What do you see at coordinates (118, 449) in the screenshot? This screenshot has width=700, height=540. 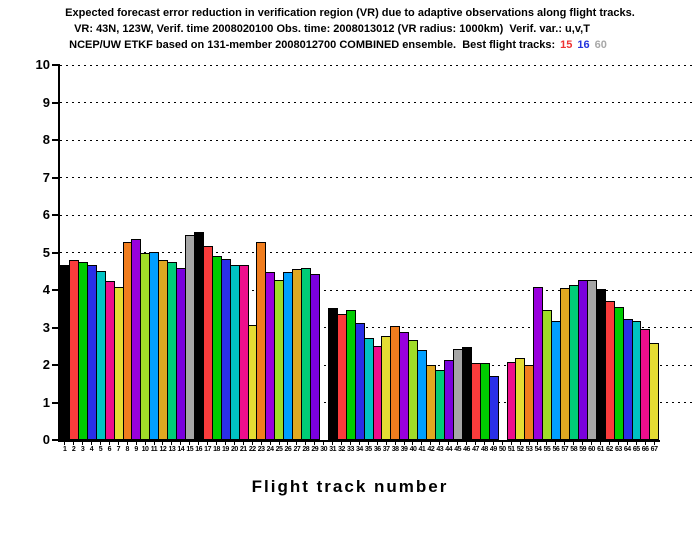 I see `x-tick-label: 7` at bounding box center [118, 449].